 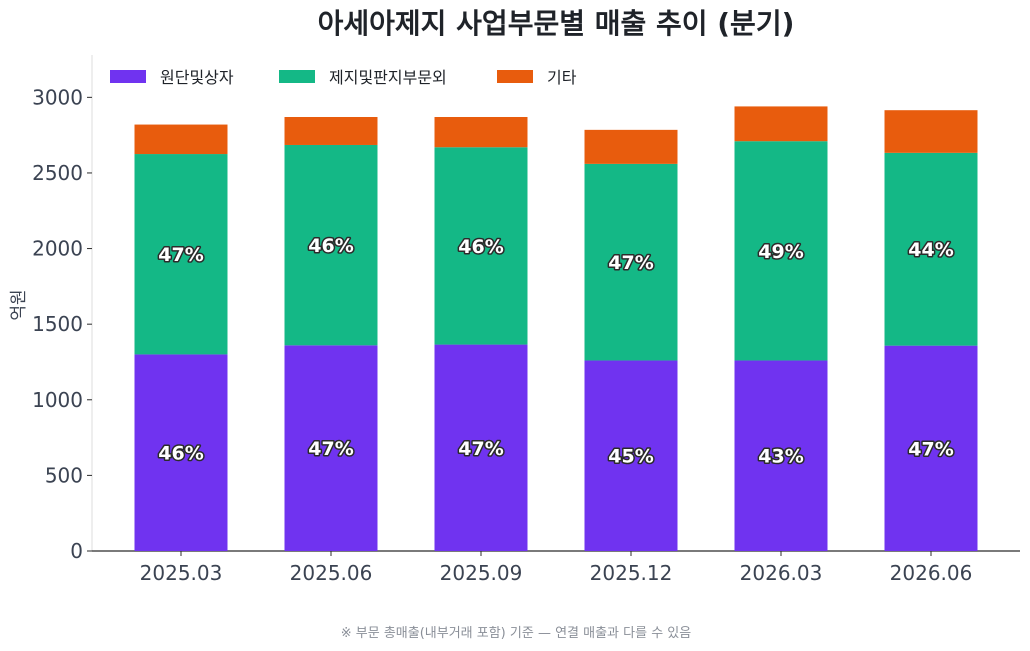 I want to click on x-tick-label: 2026.03, so click(x=781, y=573).